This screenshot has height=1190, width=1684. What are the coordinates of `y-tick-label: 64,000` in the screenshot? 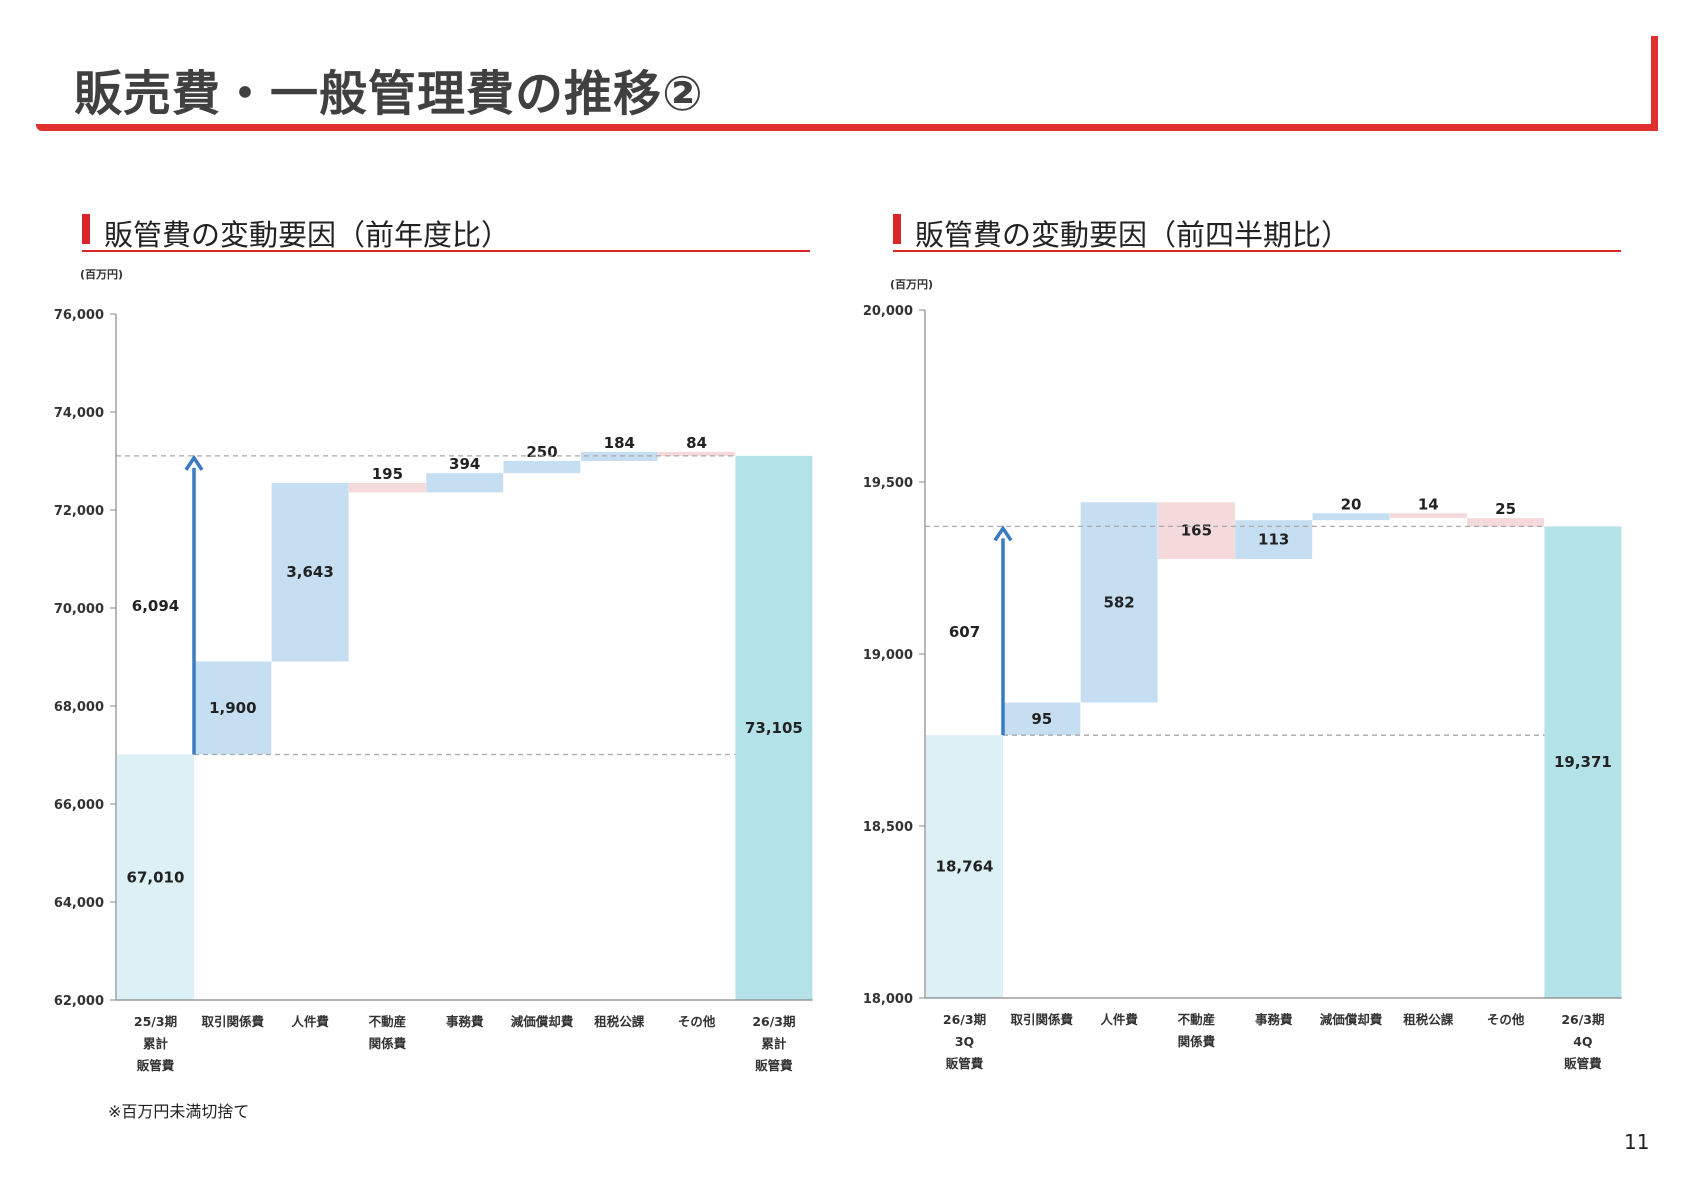 It's located at (79, 903).